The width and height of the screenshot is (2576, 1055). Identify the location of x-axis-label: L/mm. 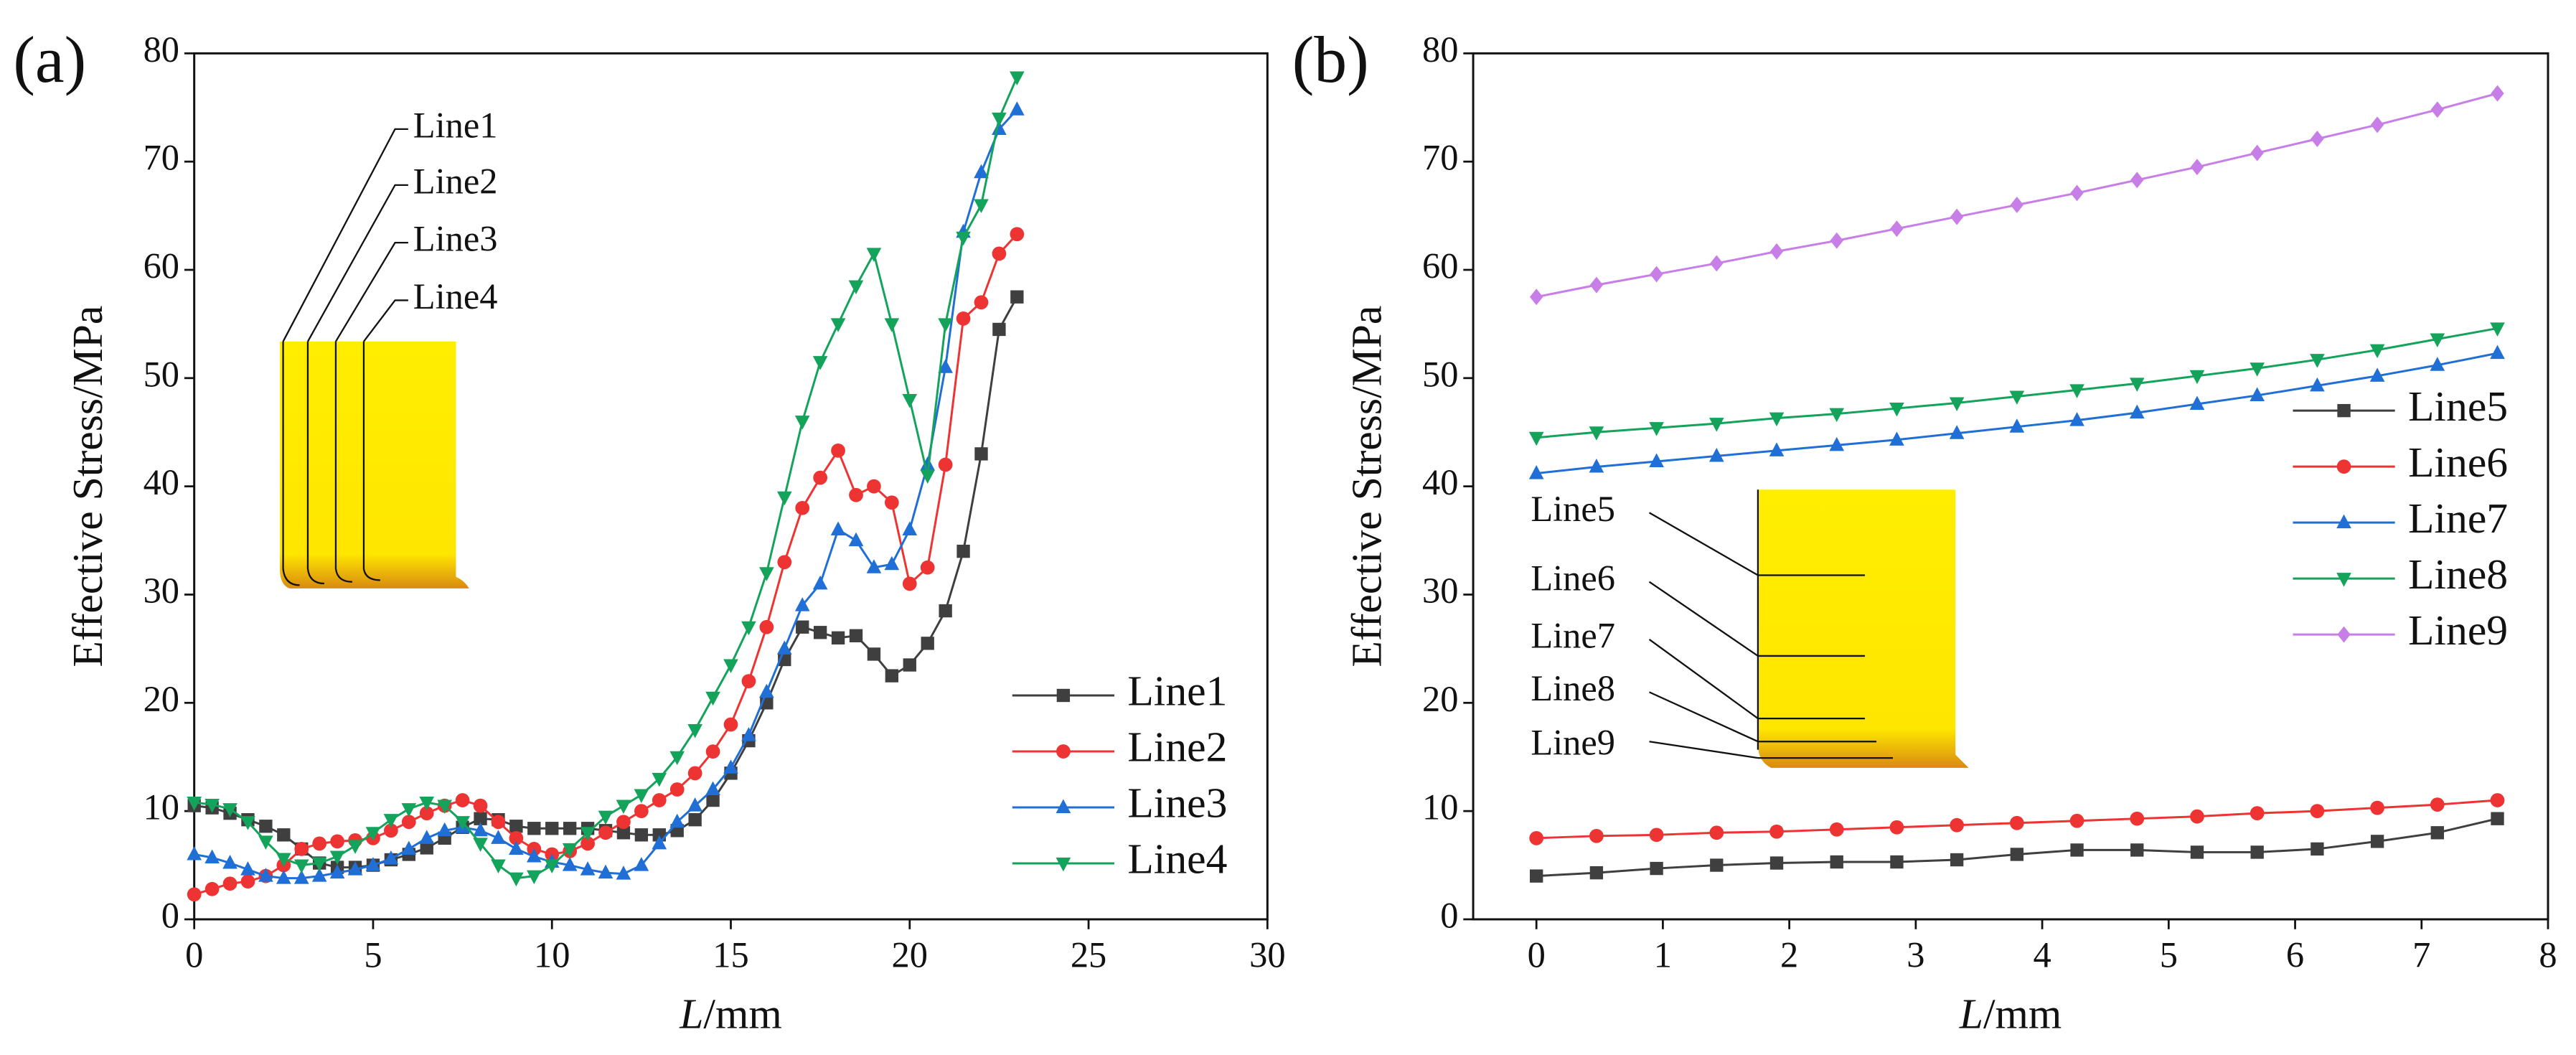
(730, 1014).